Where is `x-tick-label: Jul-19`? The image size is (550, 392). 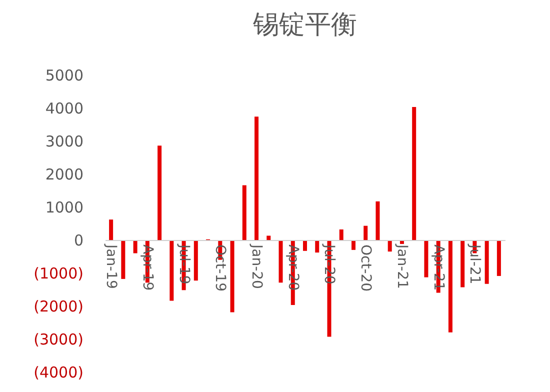
x-tick-label: Jul-19 is located at coordinates (184, 264).